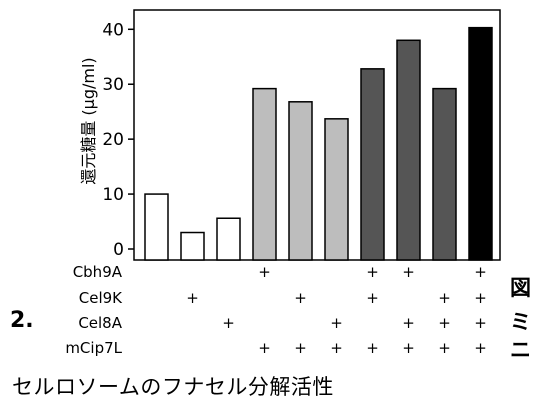 This screenshot has width=540, height=401. What do you see at coordinates (520, 322) in the screenshot?
I see `figure-title-char-2: ミ` at bounding box center [520, 322].